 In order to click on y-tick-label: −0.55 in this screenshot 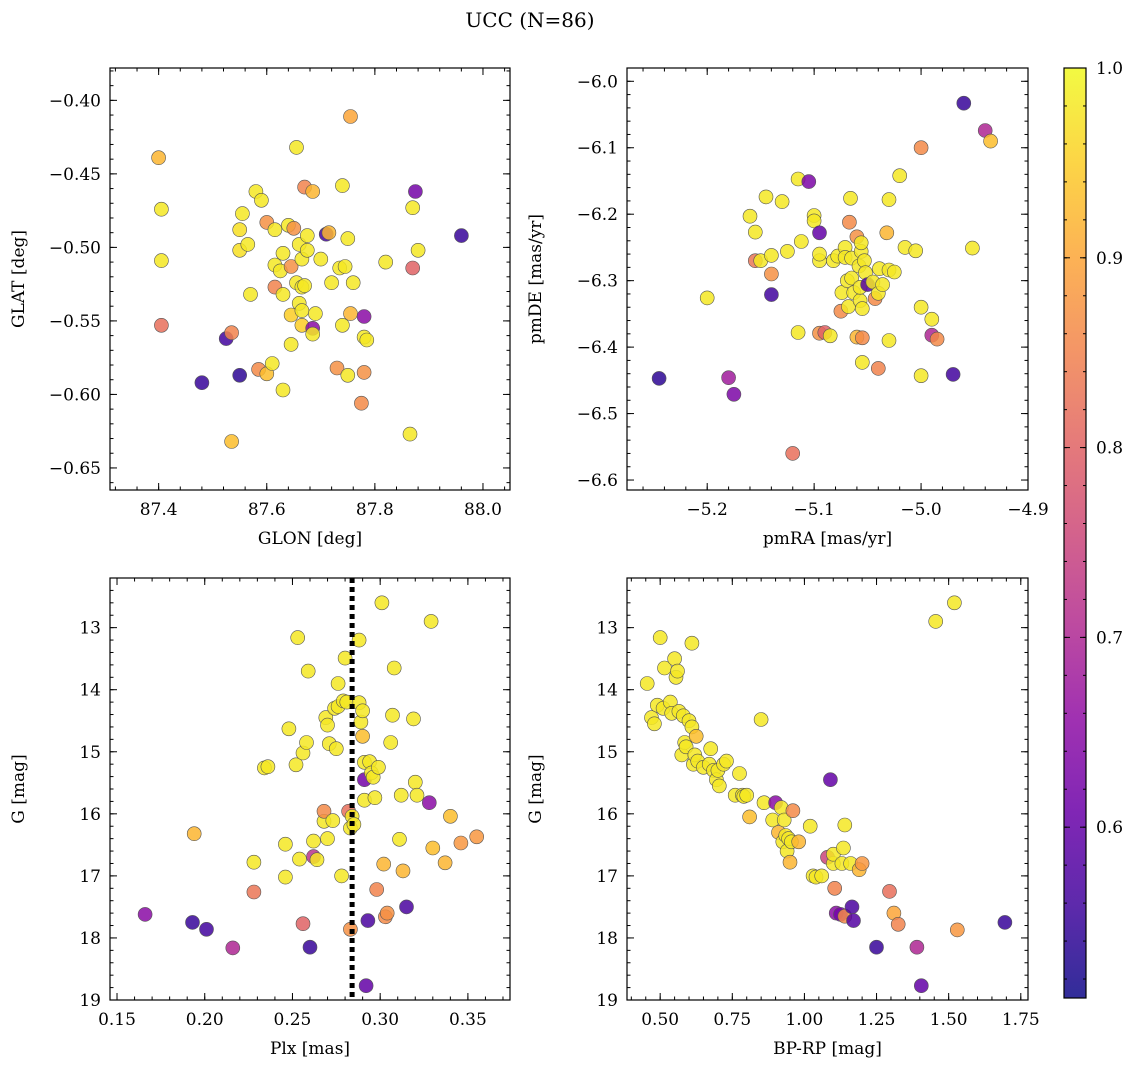, I will do `click(75, 322)`.